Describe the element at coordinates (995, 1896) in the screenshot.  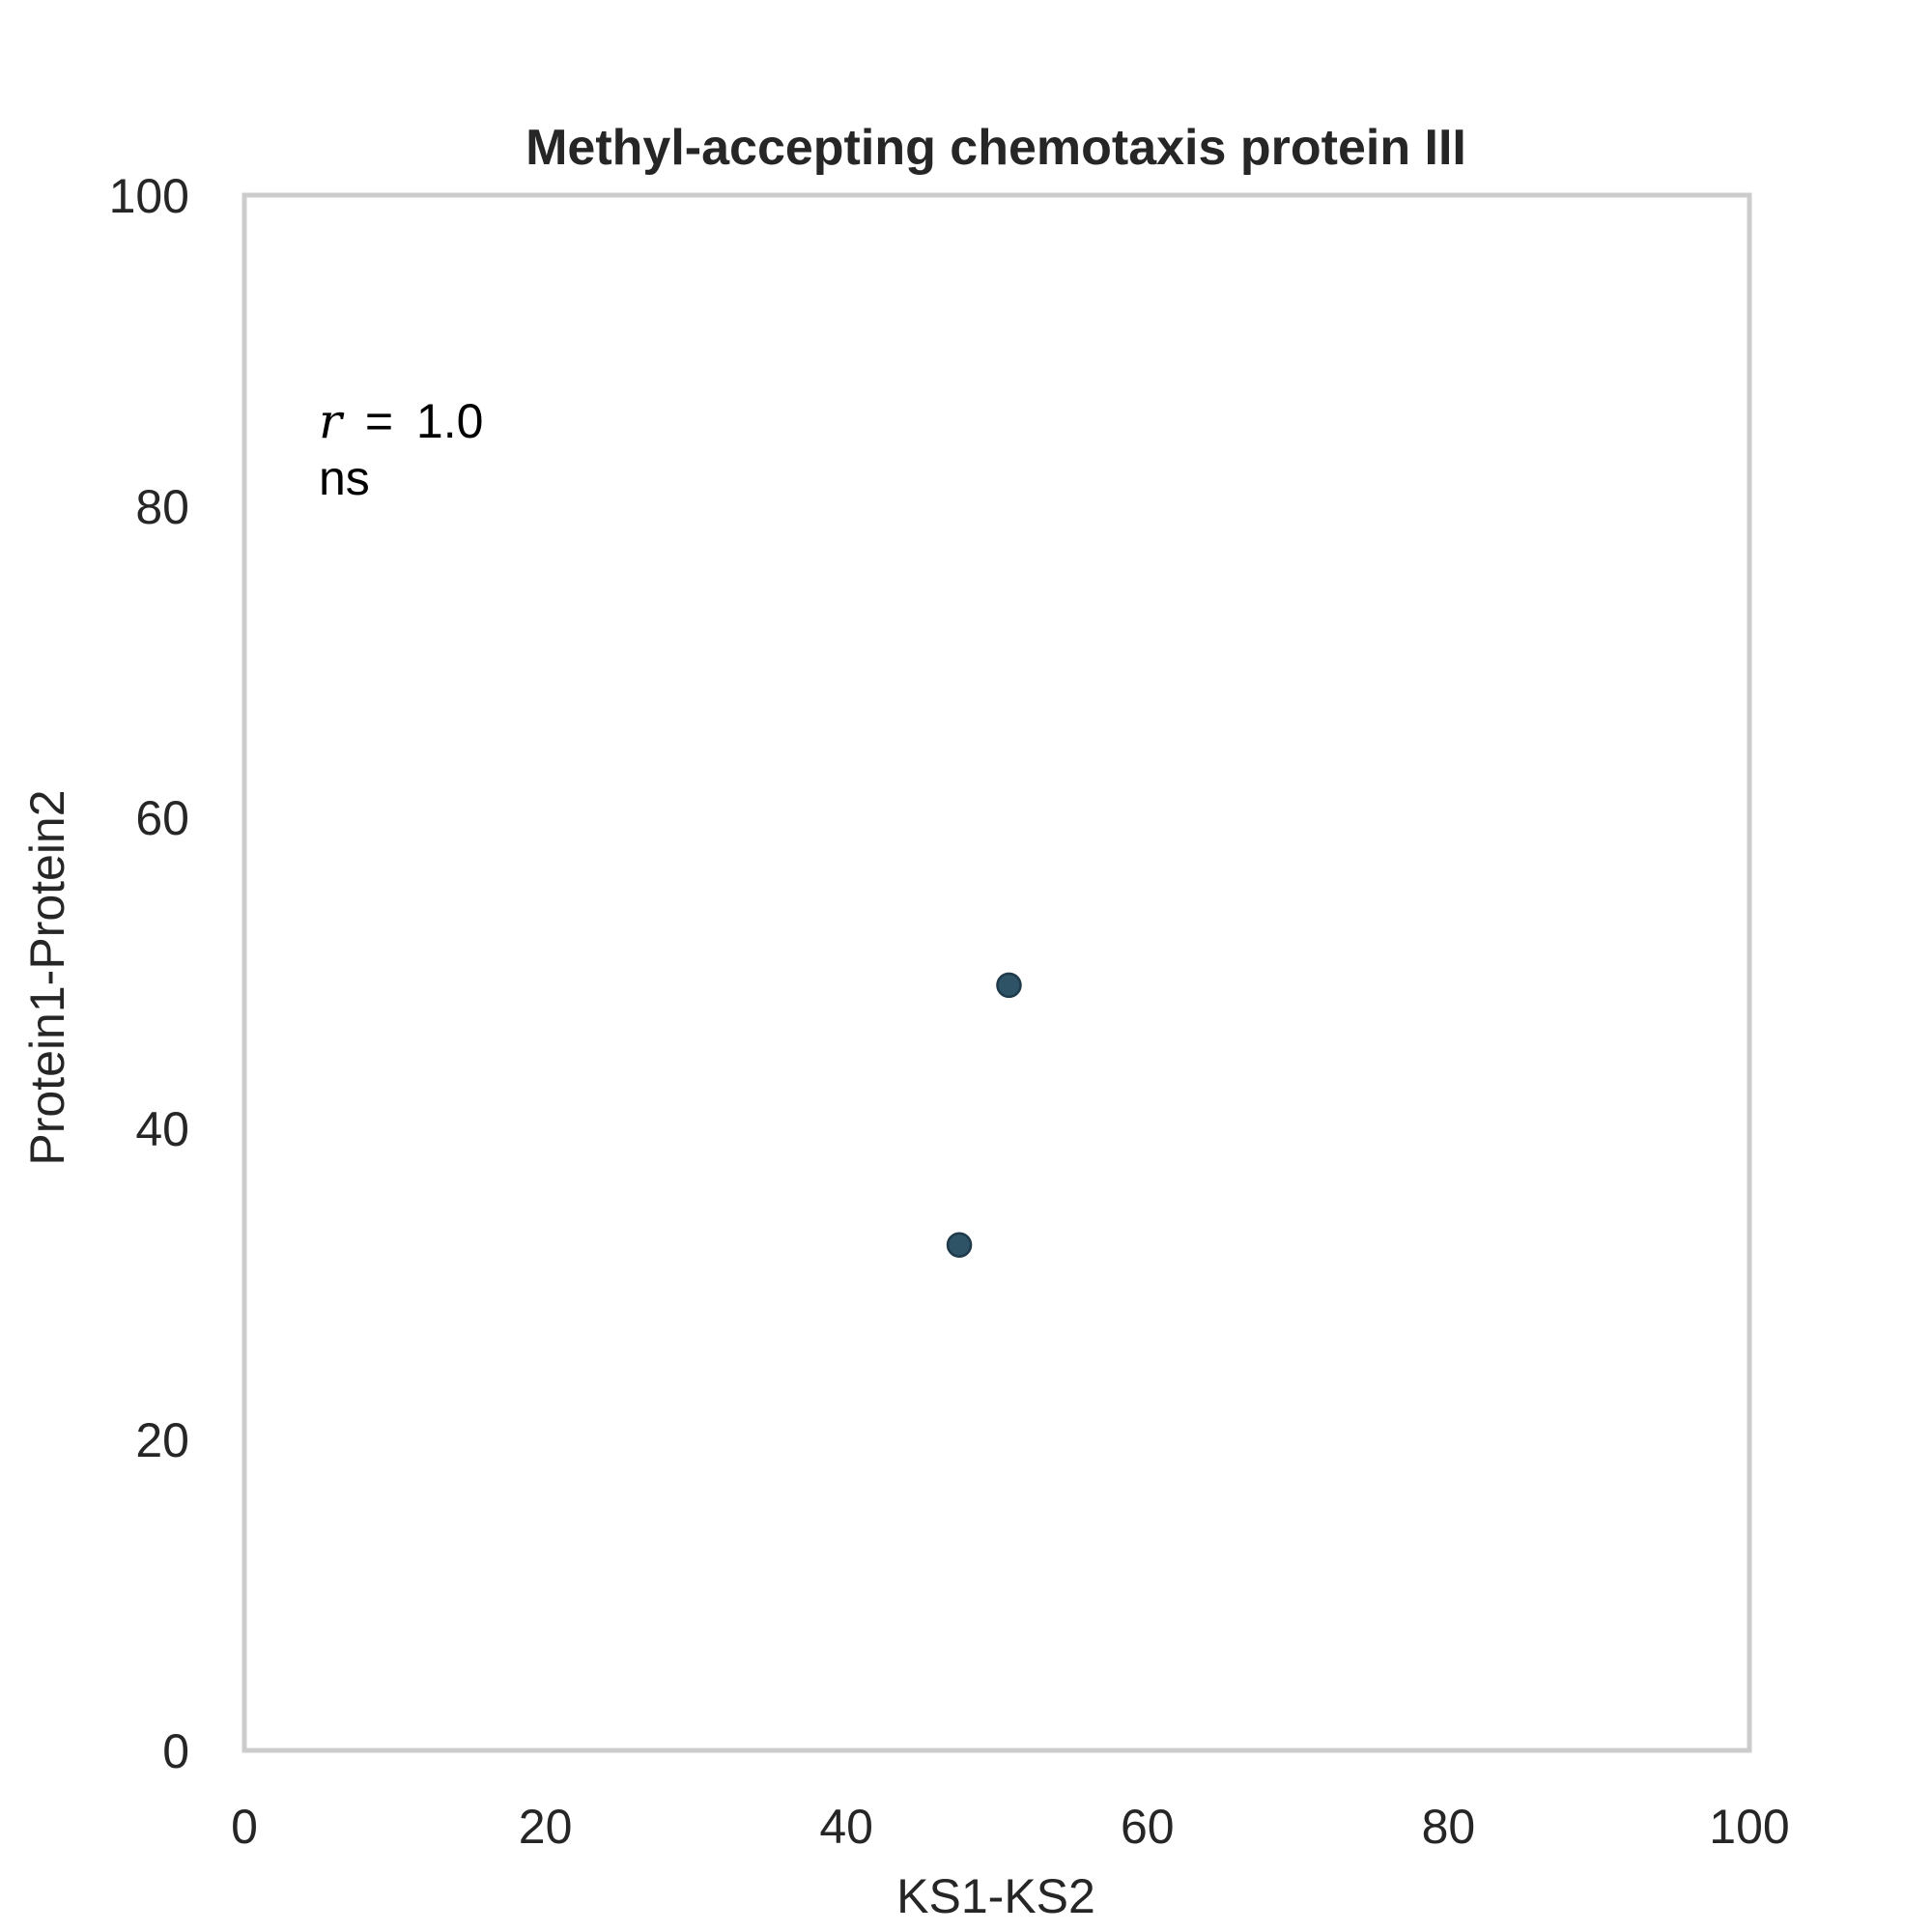
I see `x-axis-label: KS1-KS2` at that location.